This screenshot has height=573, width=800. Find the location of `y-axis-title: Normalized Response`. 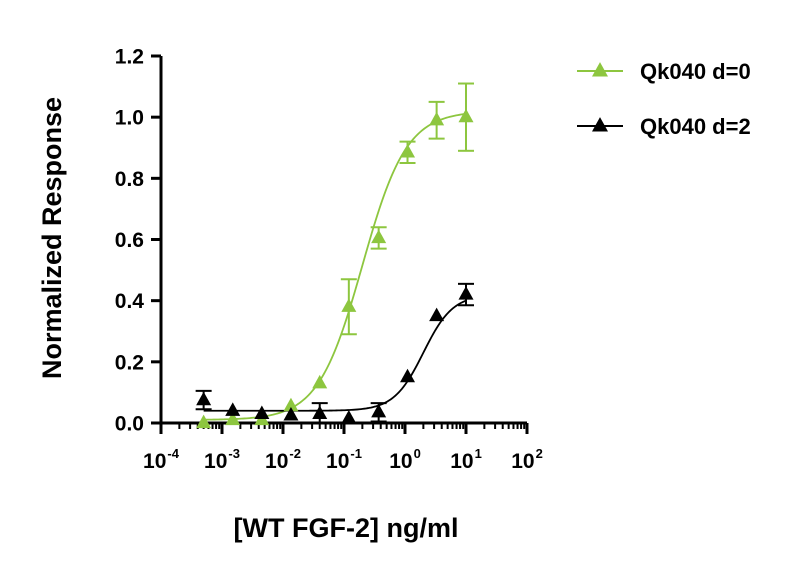

y-axis-title: Normalized Response is located at coordinates (52, 238).